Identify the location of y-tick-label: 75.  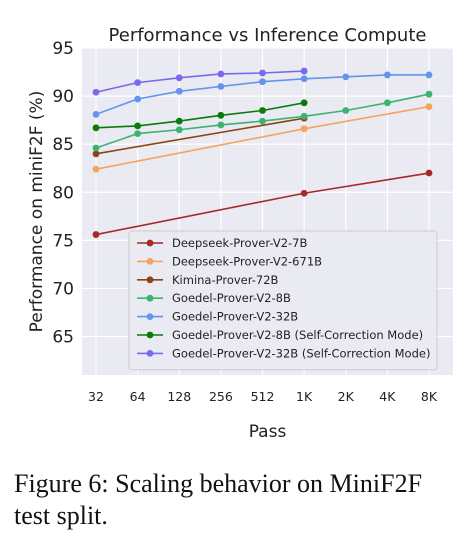
(63, 241).